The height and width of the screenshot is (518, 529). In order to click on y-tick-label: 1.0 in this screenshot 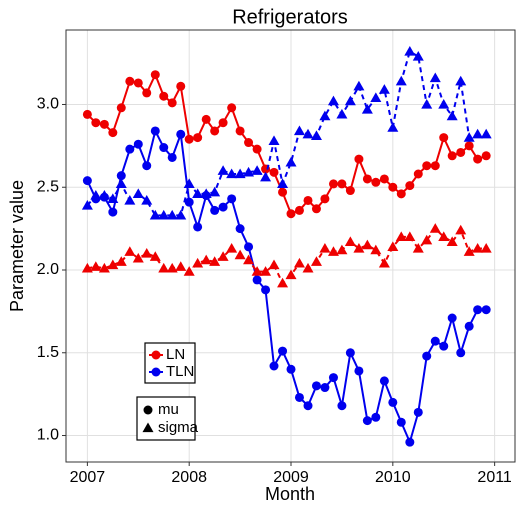, I will do `click(48, 435)`.